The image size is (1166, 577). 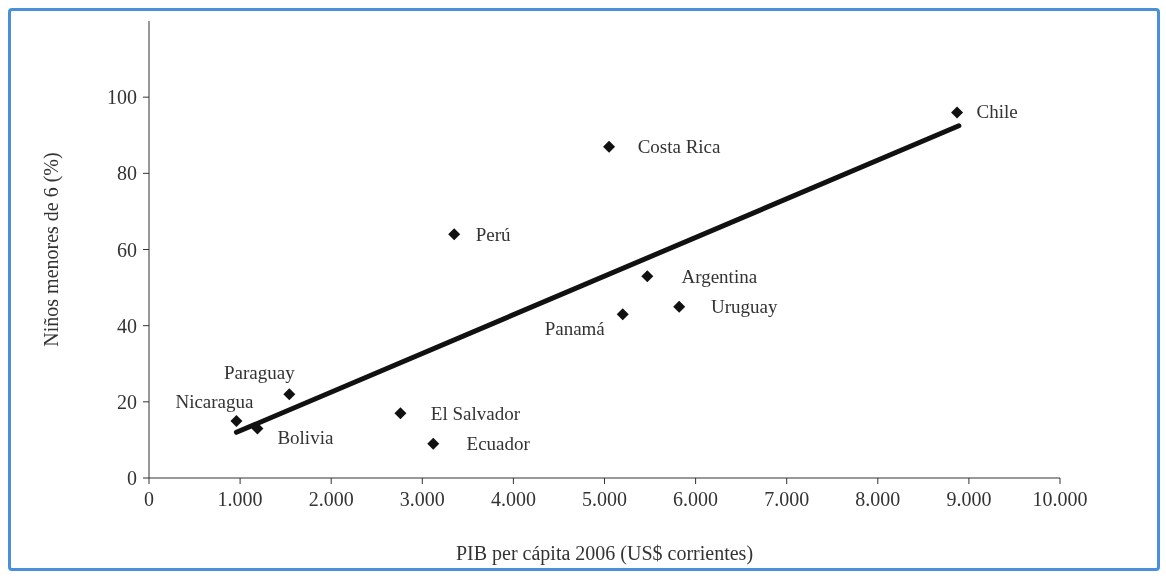 What do you see at coordinates (215, 402) in the screenshot?
I see `annotation: Nicaragua` at bounding box center [215, 402].